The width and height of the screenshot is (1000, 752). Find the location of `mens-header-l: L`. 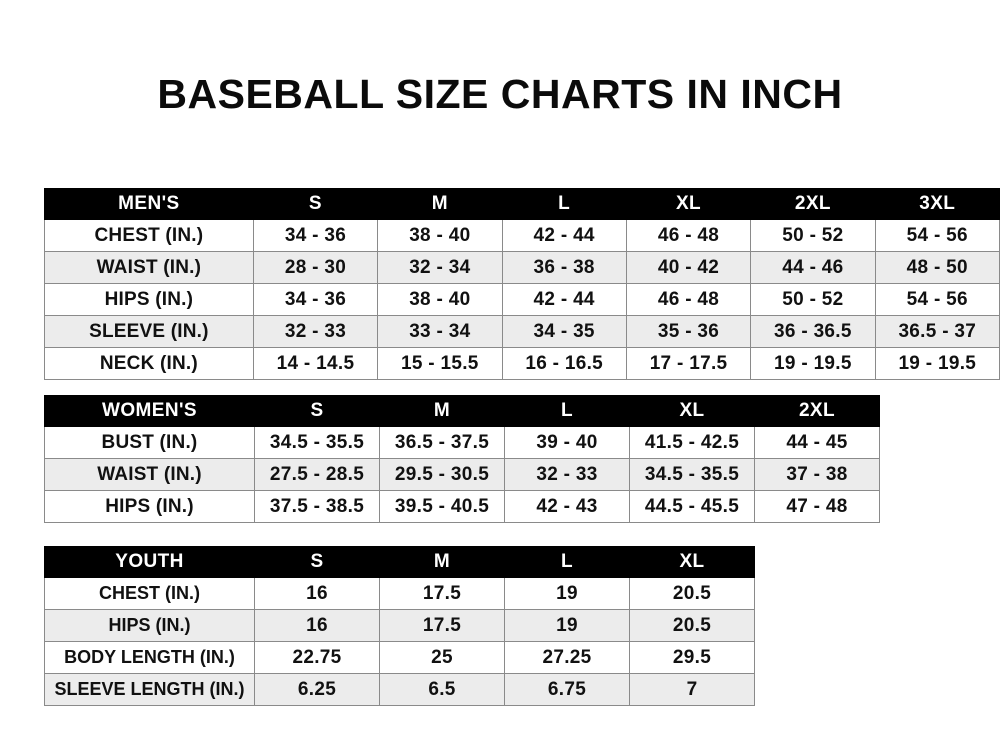

mens-header-l: L is located at coordinates (564, 204).